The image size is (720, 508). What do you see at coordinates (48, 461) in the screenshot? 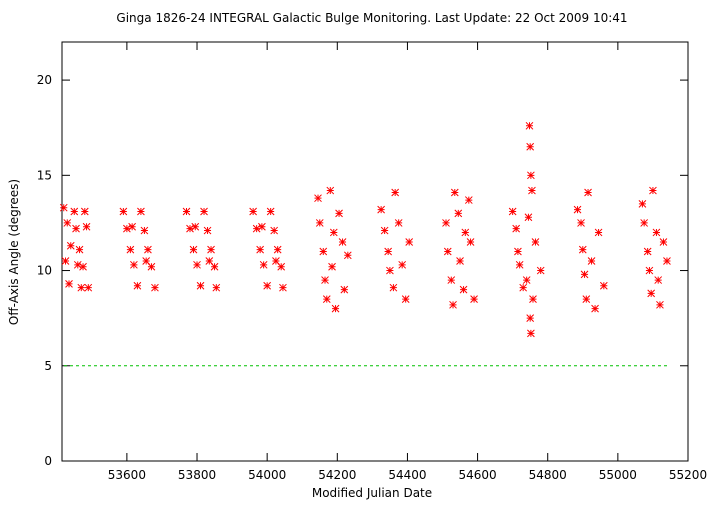
I see `y-tick-label: 0` at bounding box center [48, 461].